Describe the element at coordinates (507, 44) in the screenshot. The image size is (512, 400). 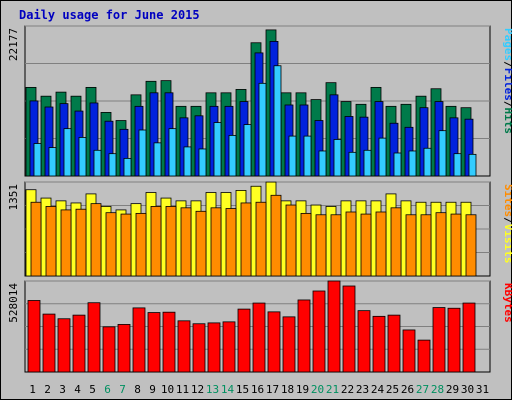
I see `legend-entry: Pages` at that location.